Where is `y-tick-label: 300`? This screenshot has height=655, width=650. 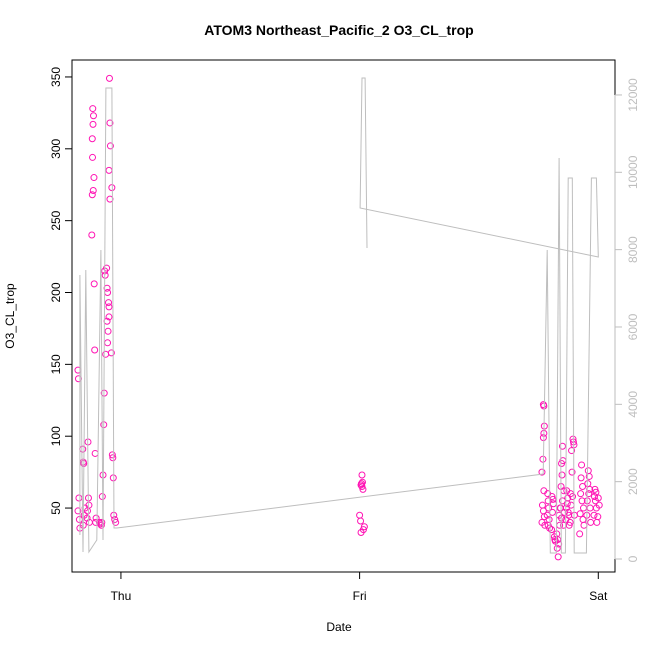
y-tick-label: 300 is located at coordinates (56, 148).